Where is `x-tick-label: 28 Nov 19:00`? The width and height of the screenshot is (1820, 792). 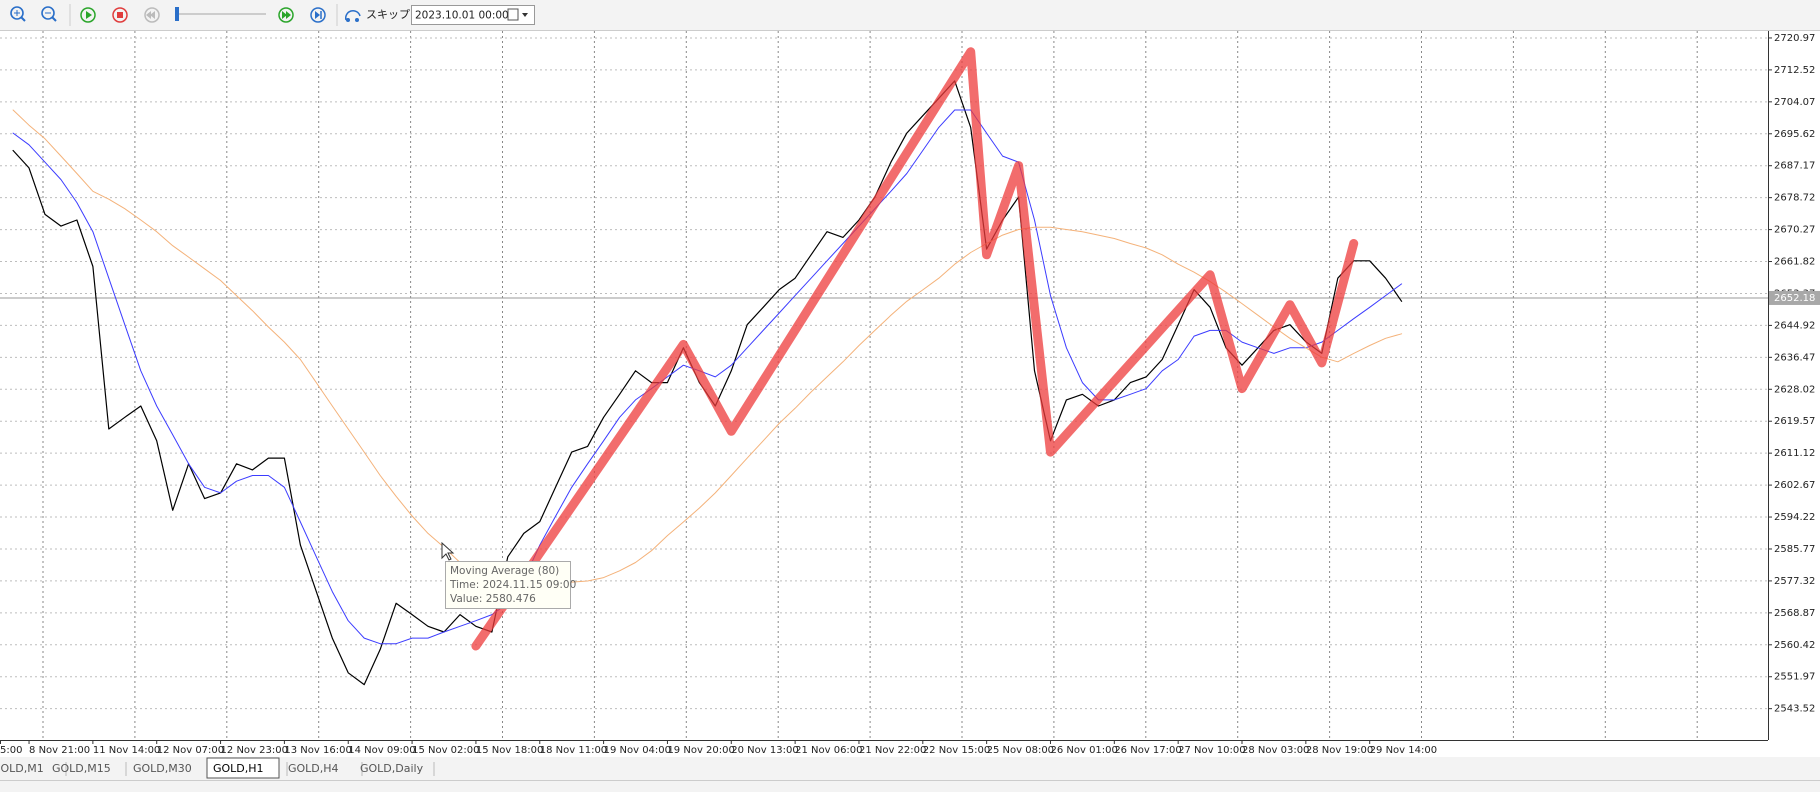 x-tick-label: 28 Nov 19:00 is located at coordinates (1339, 750).